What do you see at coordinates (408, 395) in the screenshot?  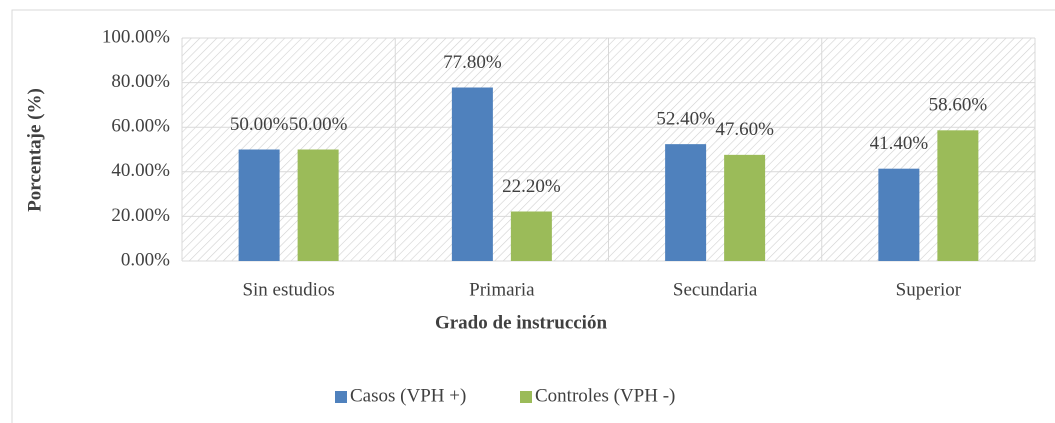 I see `legend-label: Casos (VPH +)` at bounding box center [408, 395].